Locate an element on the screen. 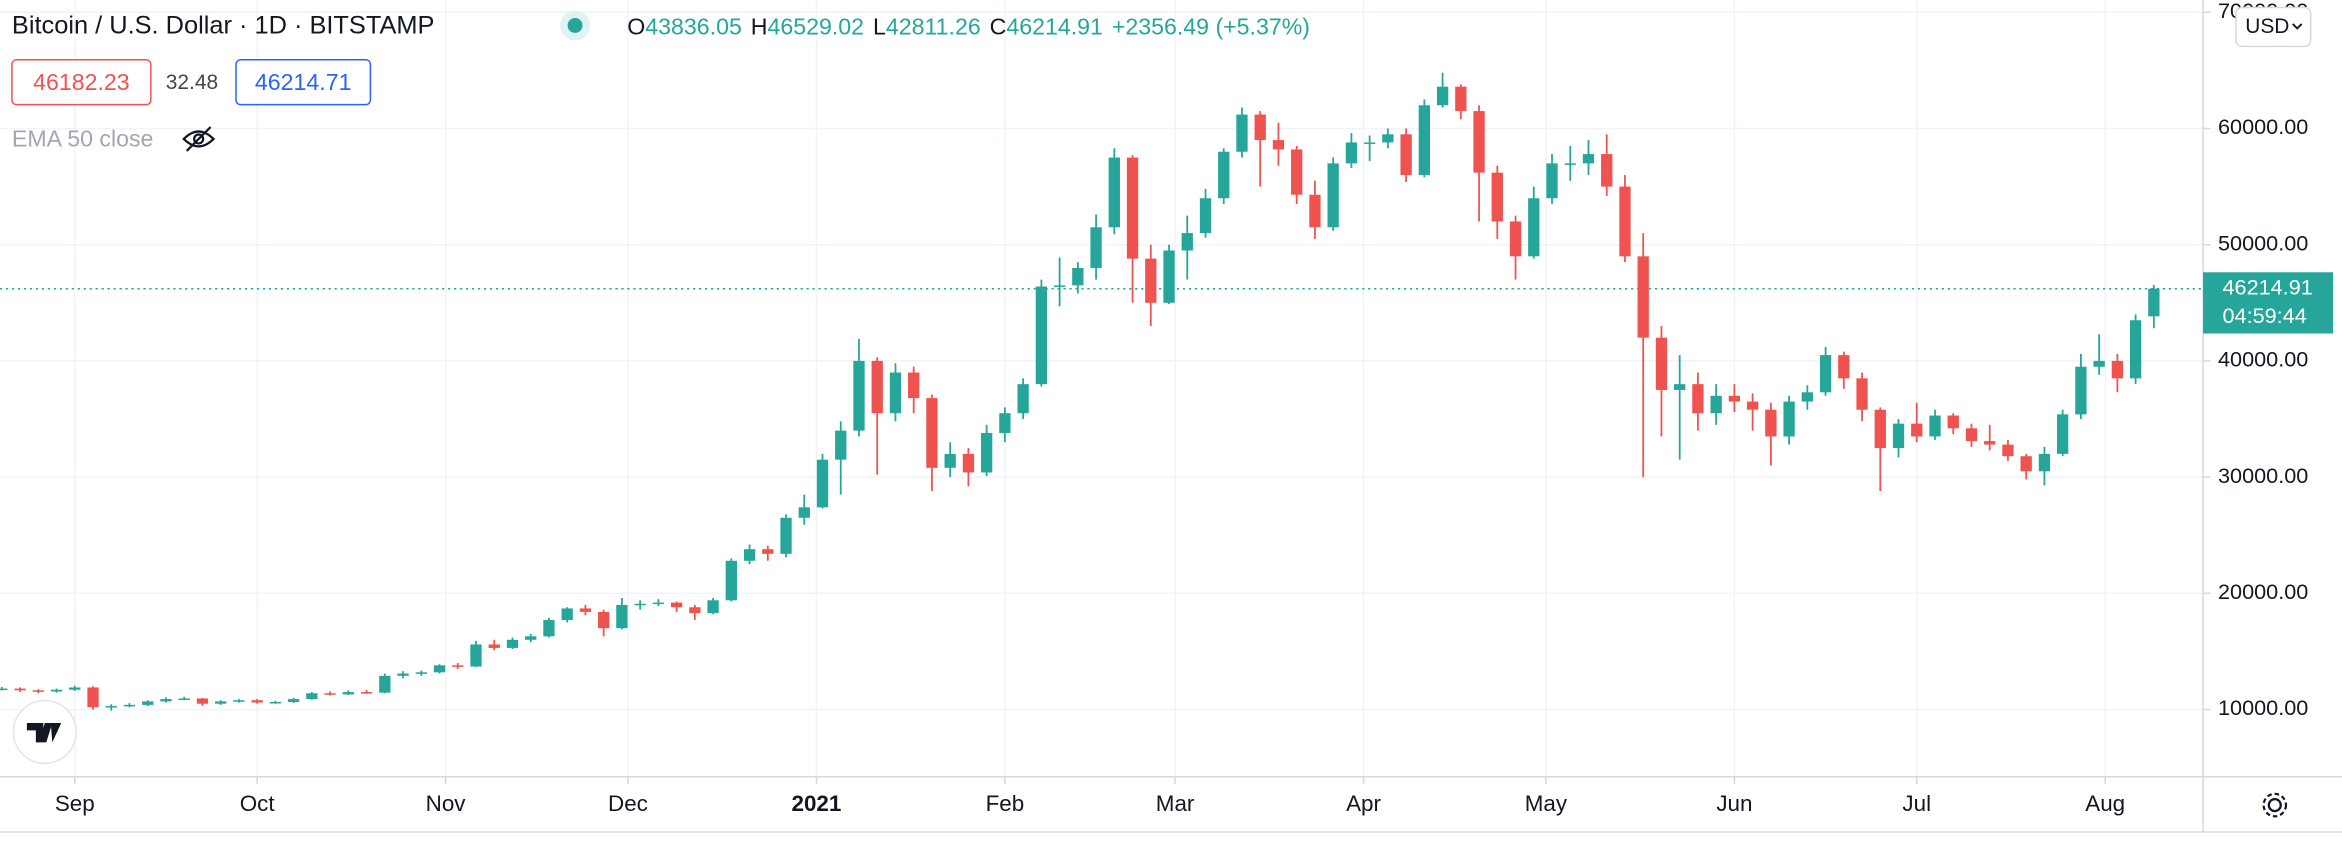 The width and height of the screenshot is (2342, 844). ask-box is located at coordinates (303, 82).